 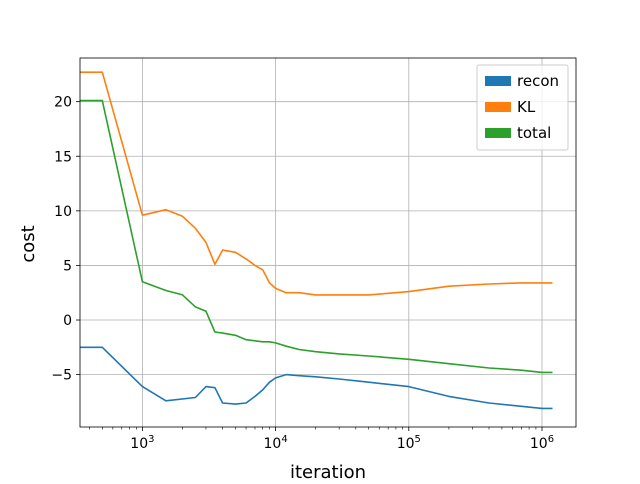 What do you see at coordinates (65, 239) in the screenshot?
I see `y-axis: −5 0 5 10 15 20` at bounding box center [65, 239].